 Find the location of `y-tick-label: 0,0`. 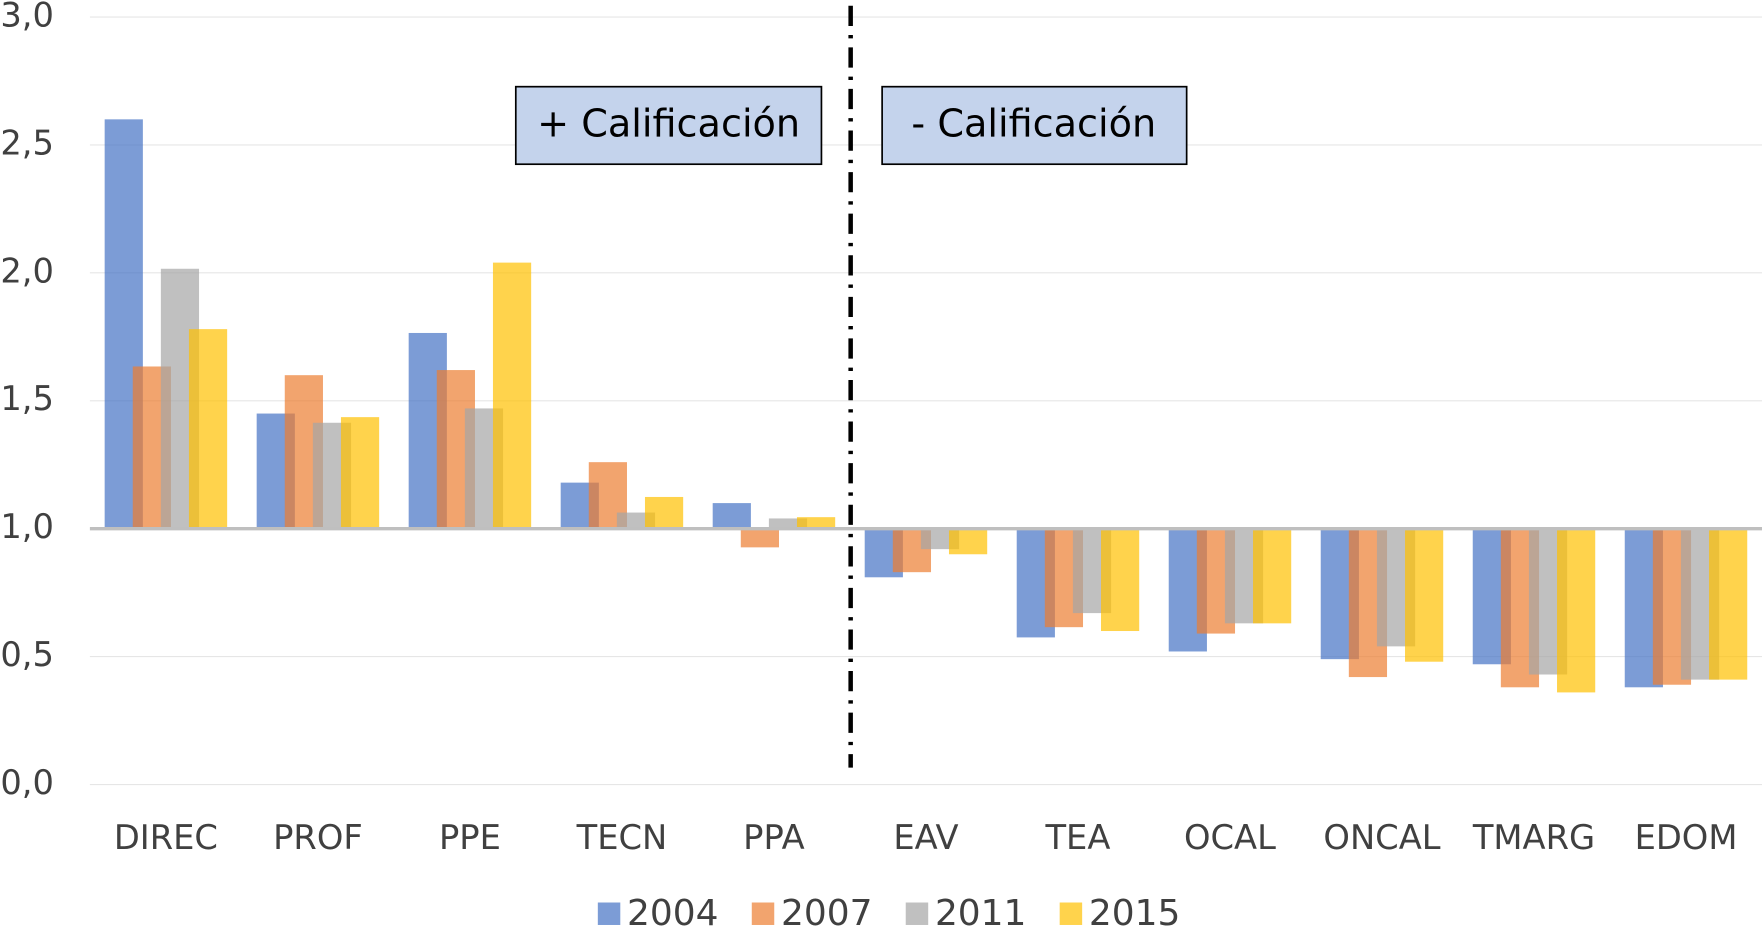

y-tick-label: 0,0 is located at coordinates (27, 782).